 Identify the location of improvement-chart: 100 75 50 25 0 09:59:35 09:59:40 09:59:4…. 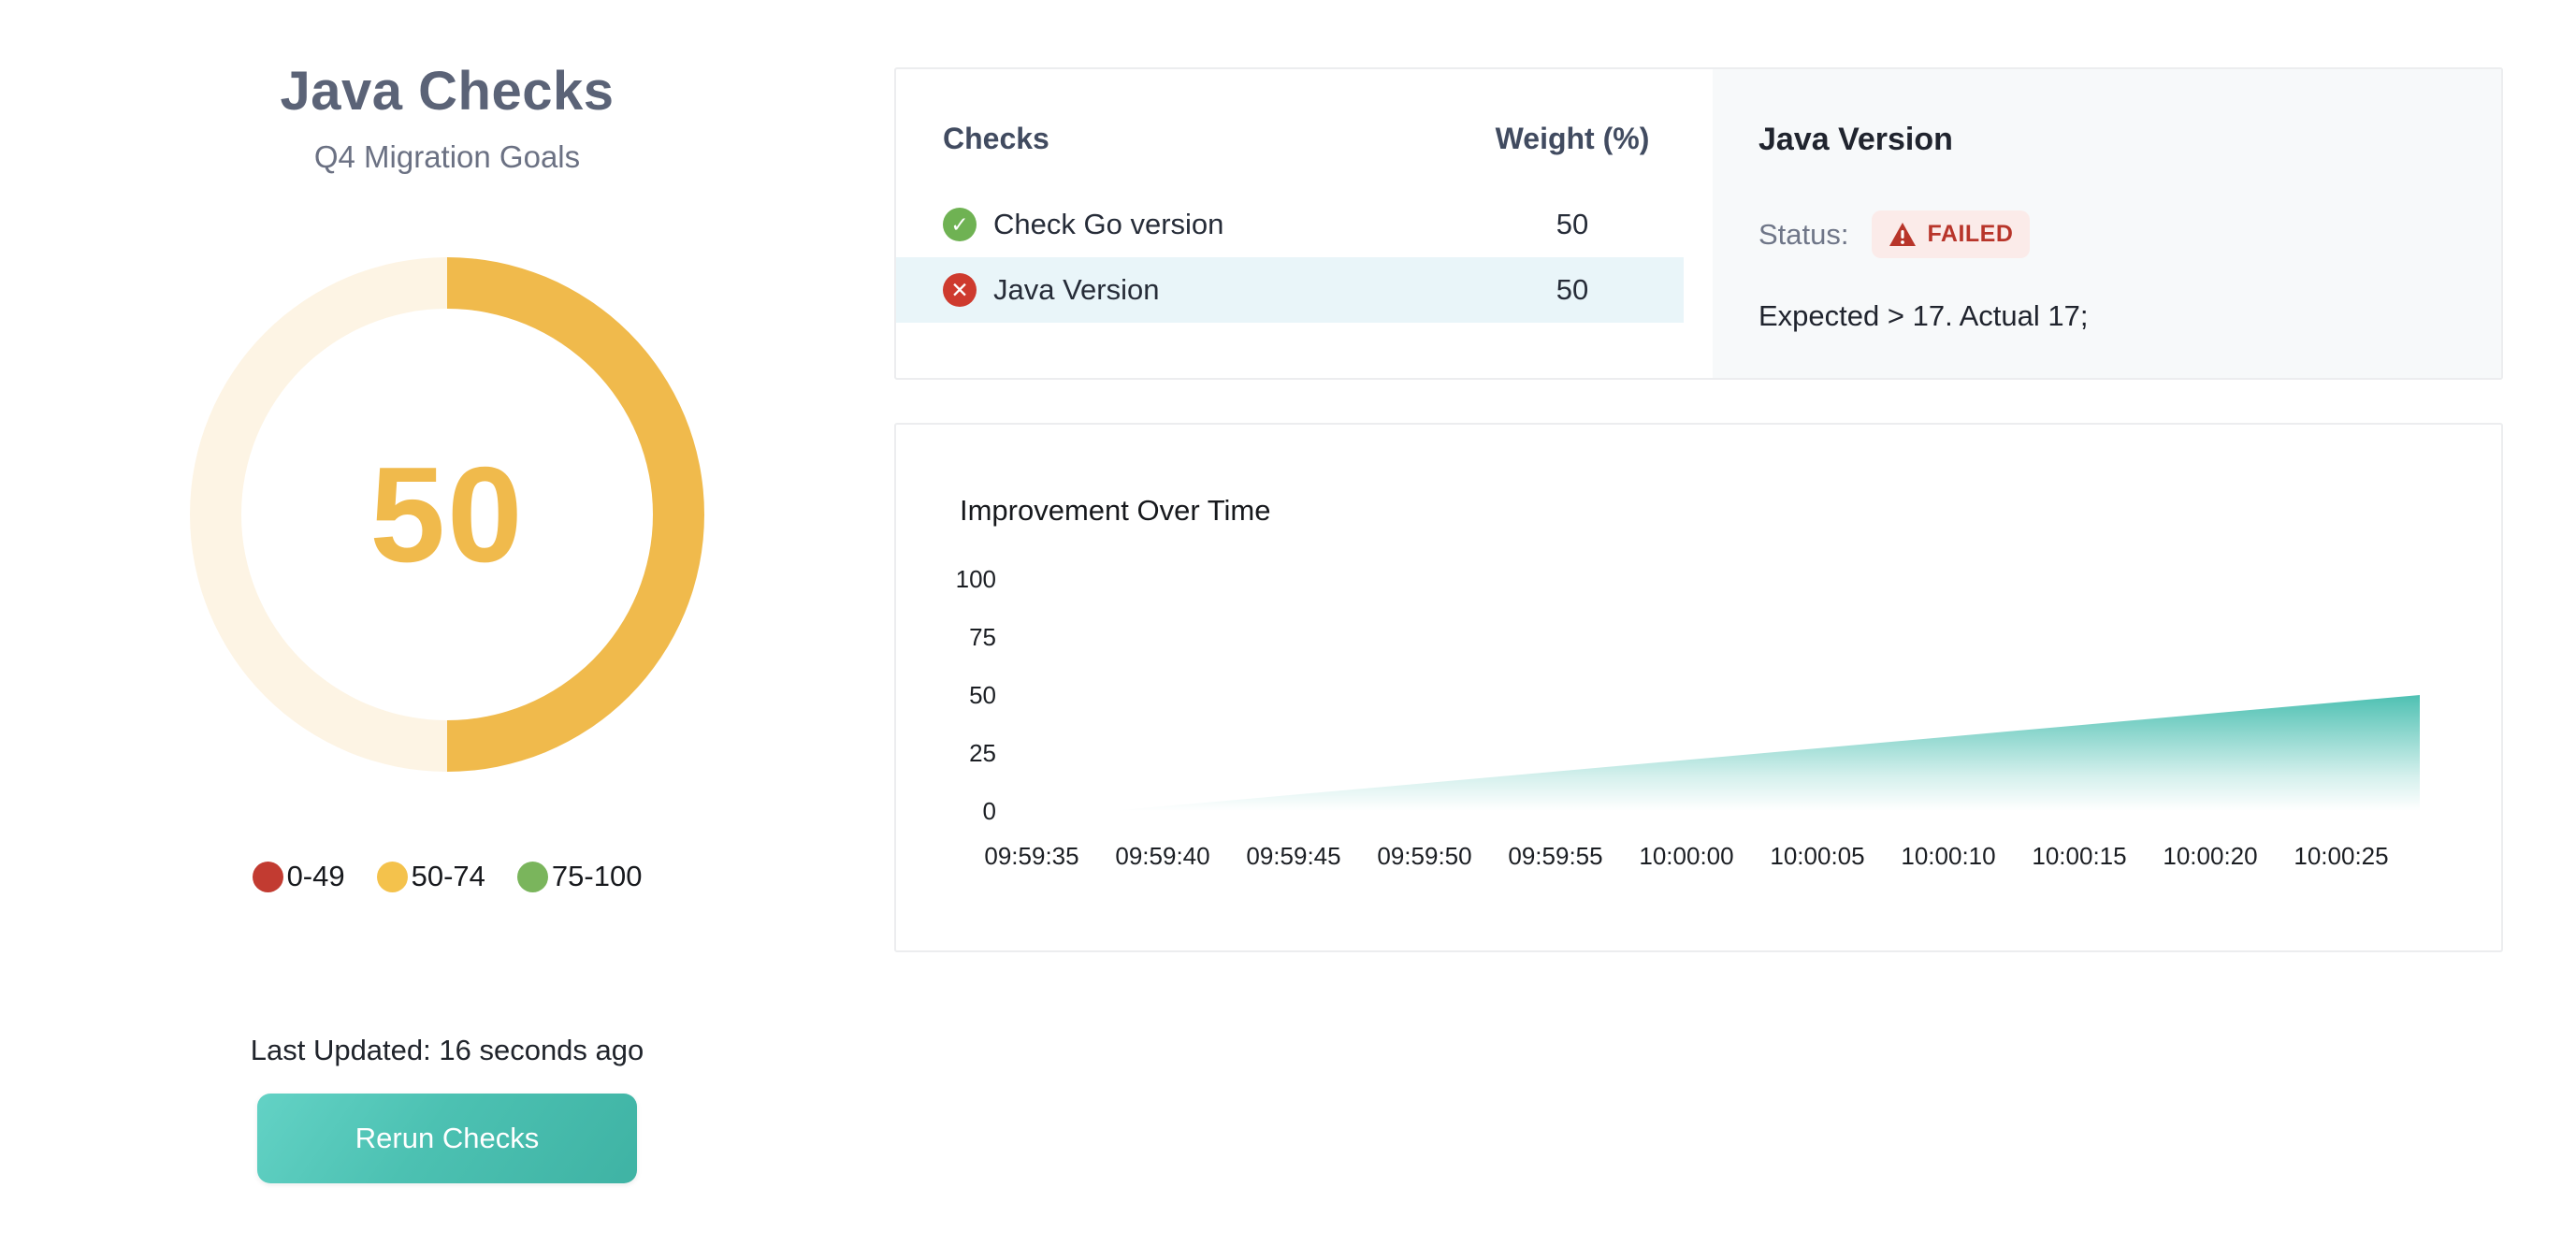
(1688, 717).